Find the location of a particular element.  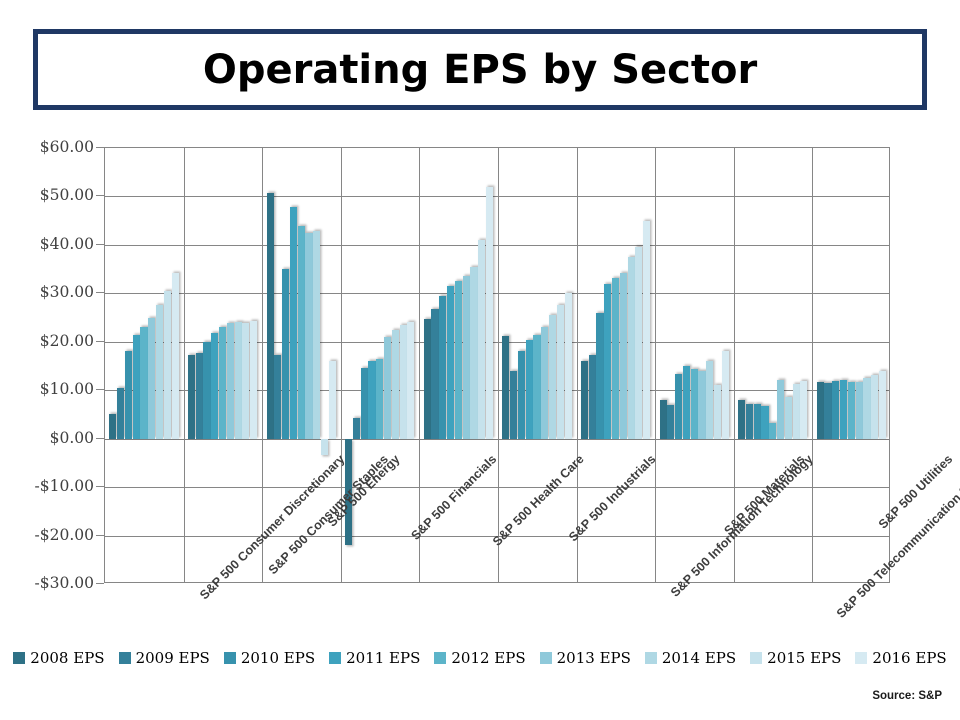

legend-item: 2008 EPS is located at coordinates (59, 658).